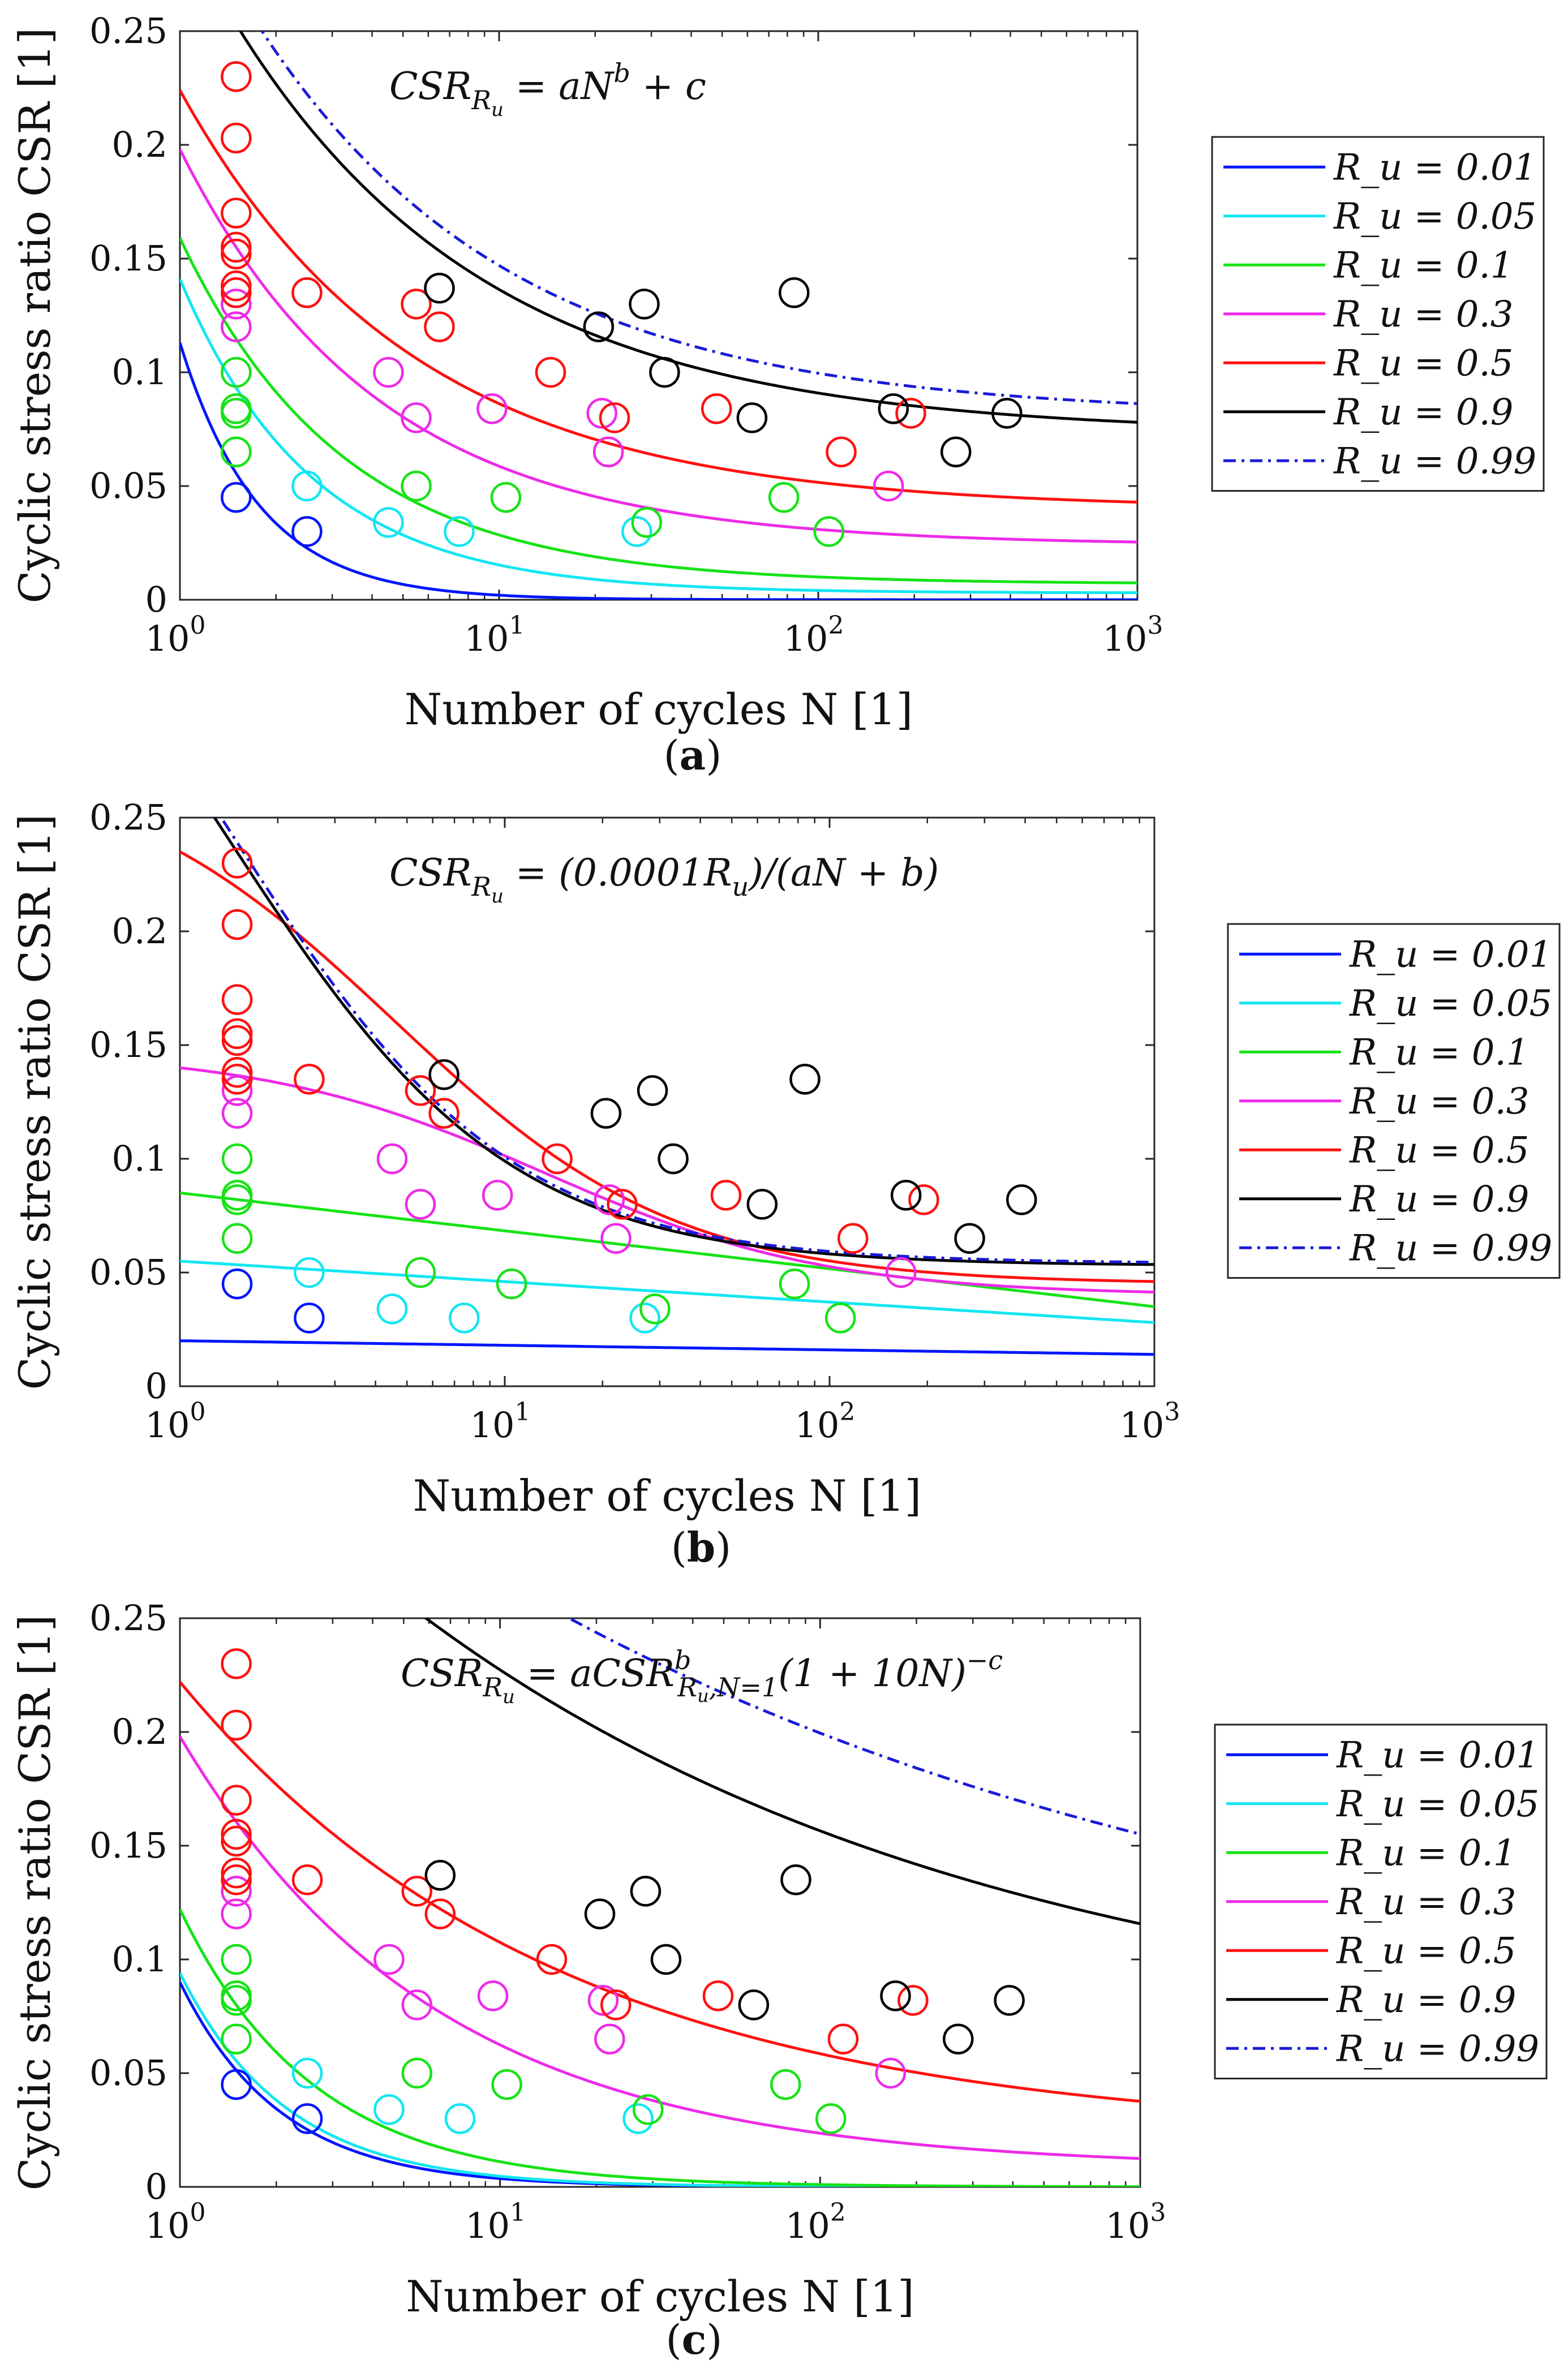  I want to click on panel-caption: (b), so click(701, 1547).